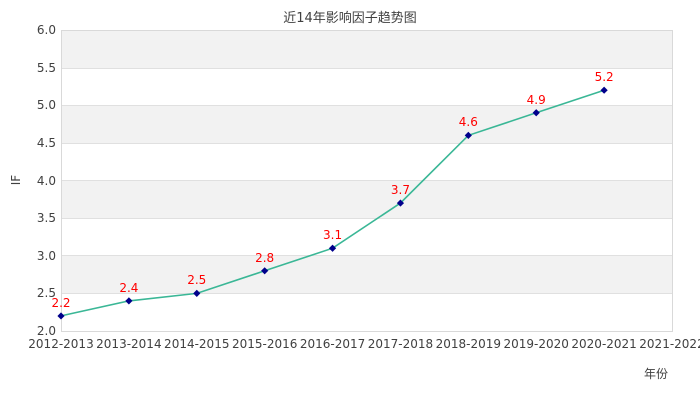 The width and height of the screenshot is (700, 400). I want to click on data-point-value-label: 4.9, so click(536, 99).